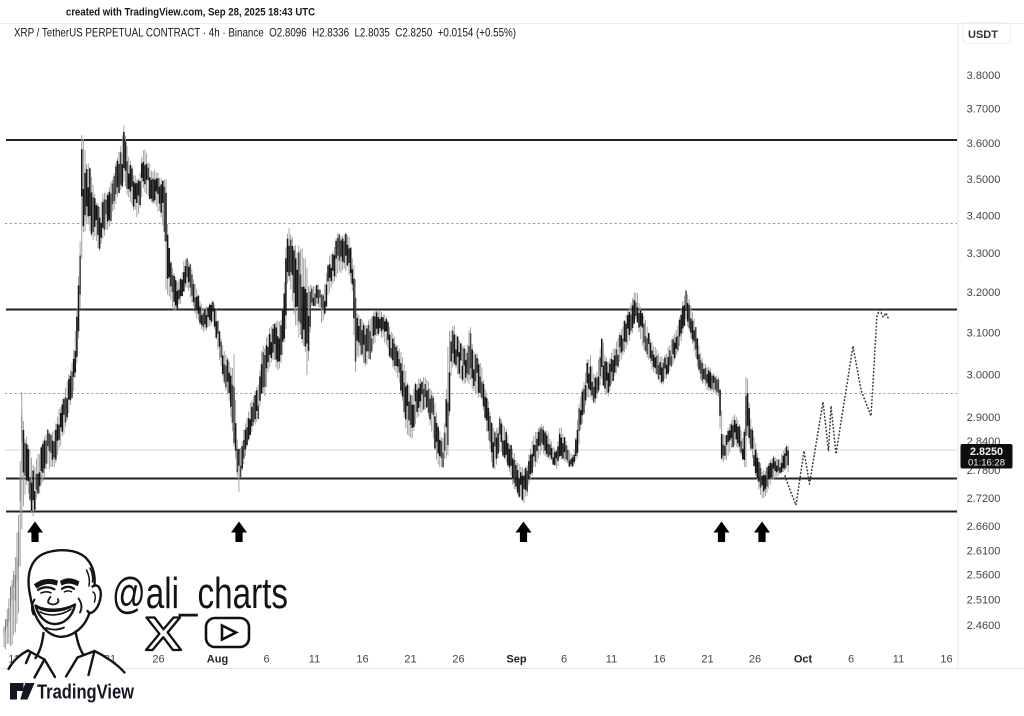  What do you see at coordinates (984, 418) in the screenshot?
I see `svg-text: 2.9000` at bounding box center [984, 418].